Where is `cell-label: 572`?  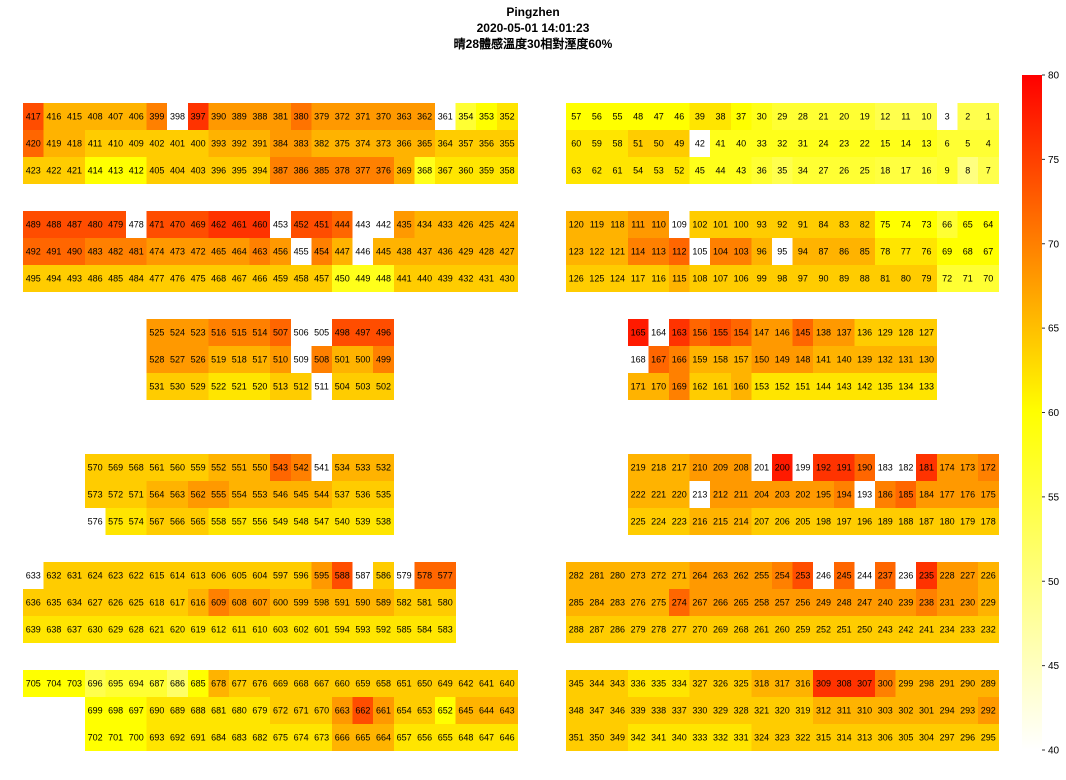 cell-label: 572 is located at coordinates (115, 495).